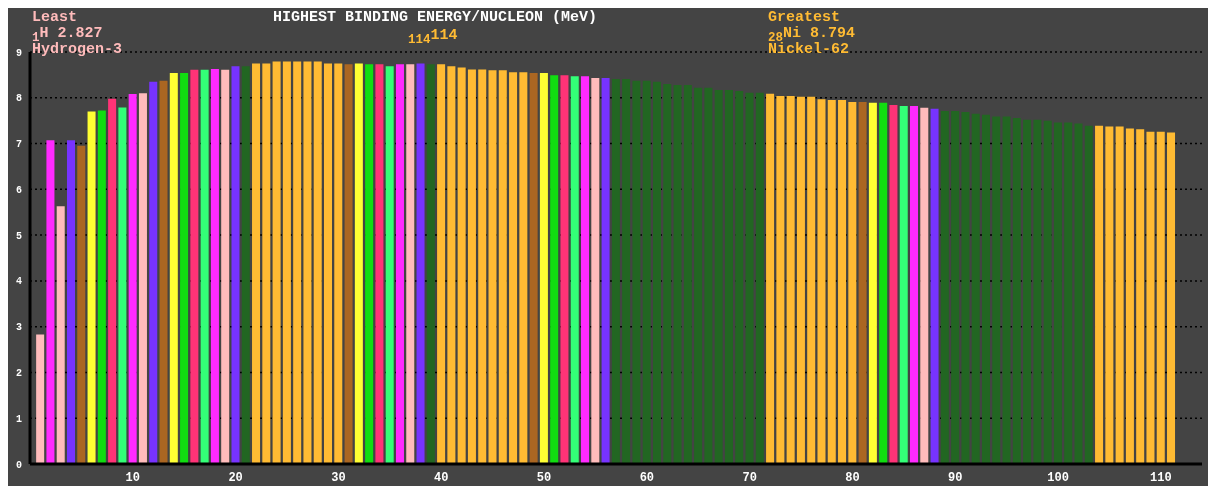 The width and height of the screenshot is (1216, 494). I want to click on y-tick-label: 6, so click(18, 190).